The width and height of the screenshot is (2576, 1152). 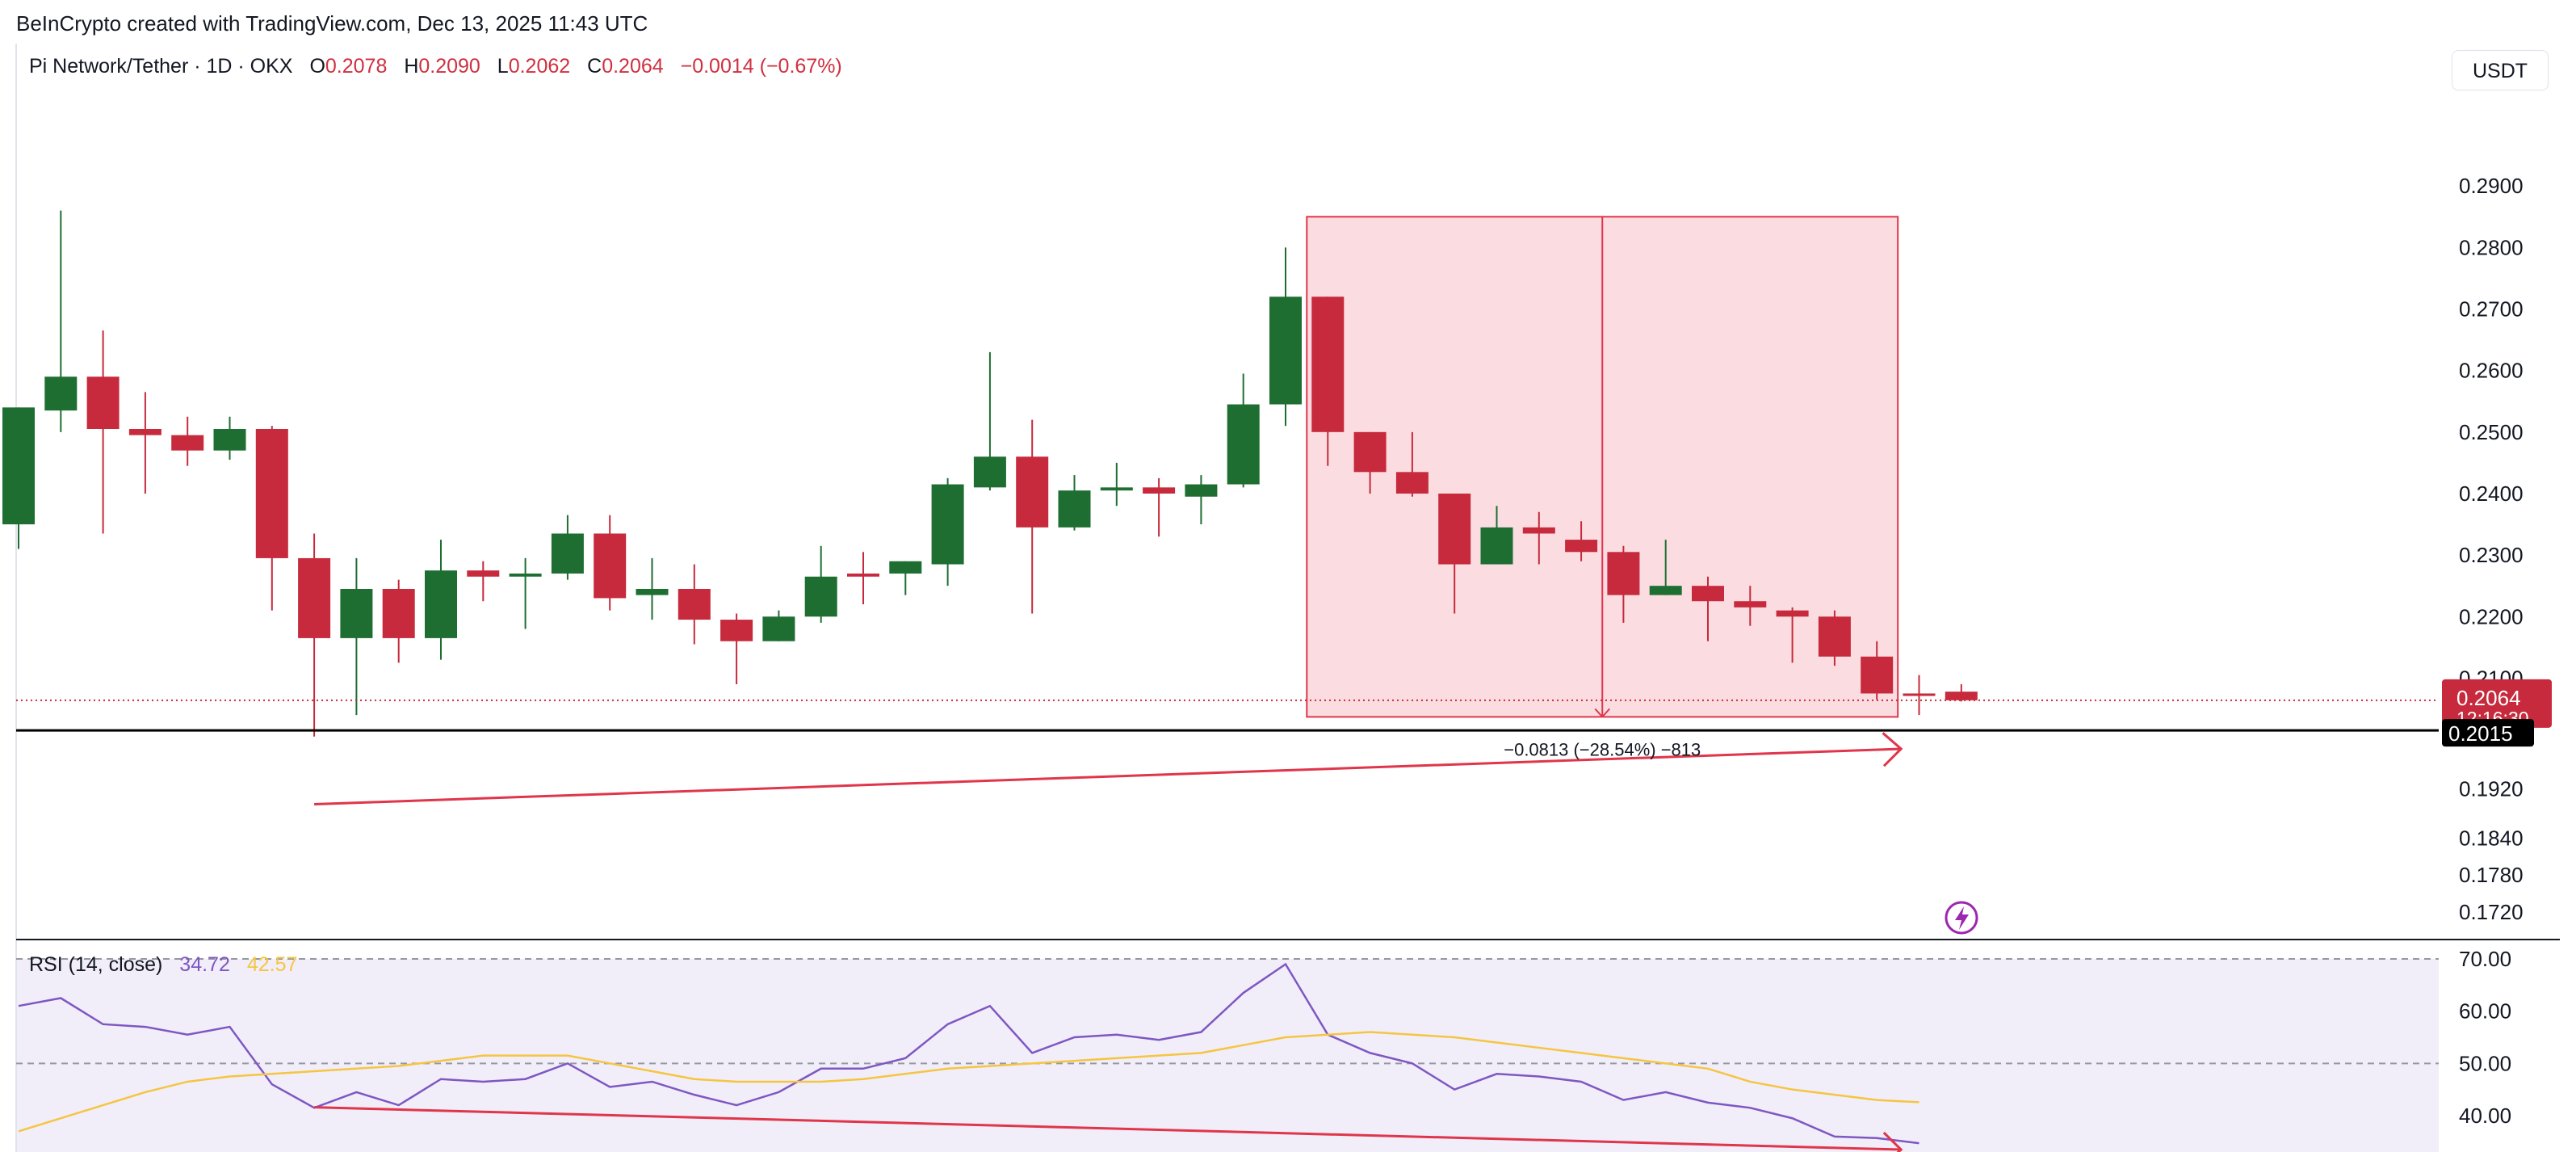 I want to click on measure-label: −0.0813 (−28.54%) −813, so click(x=1602, y=749).